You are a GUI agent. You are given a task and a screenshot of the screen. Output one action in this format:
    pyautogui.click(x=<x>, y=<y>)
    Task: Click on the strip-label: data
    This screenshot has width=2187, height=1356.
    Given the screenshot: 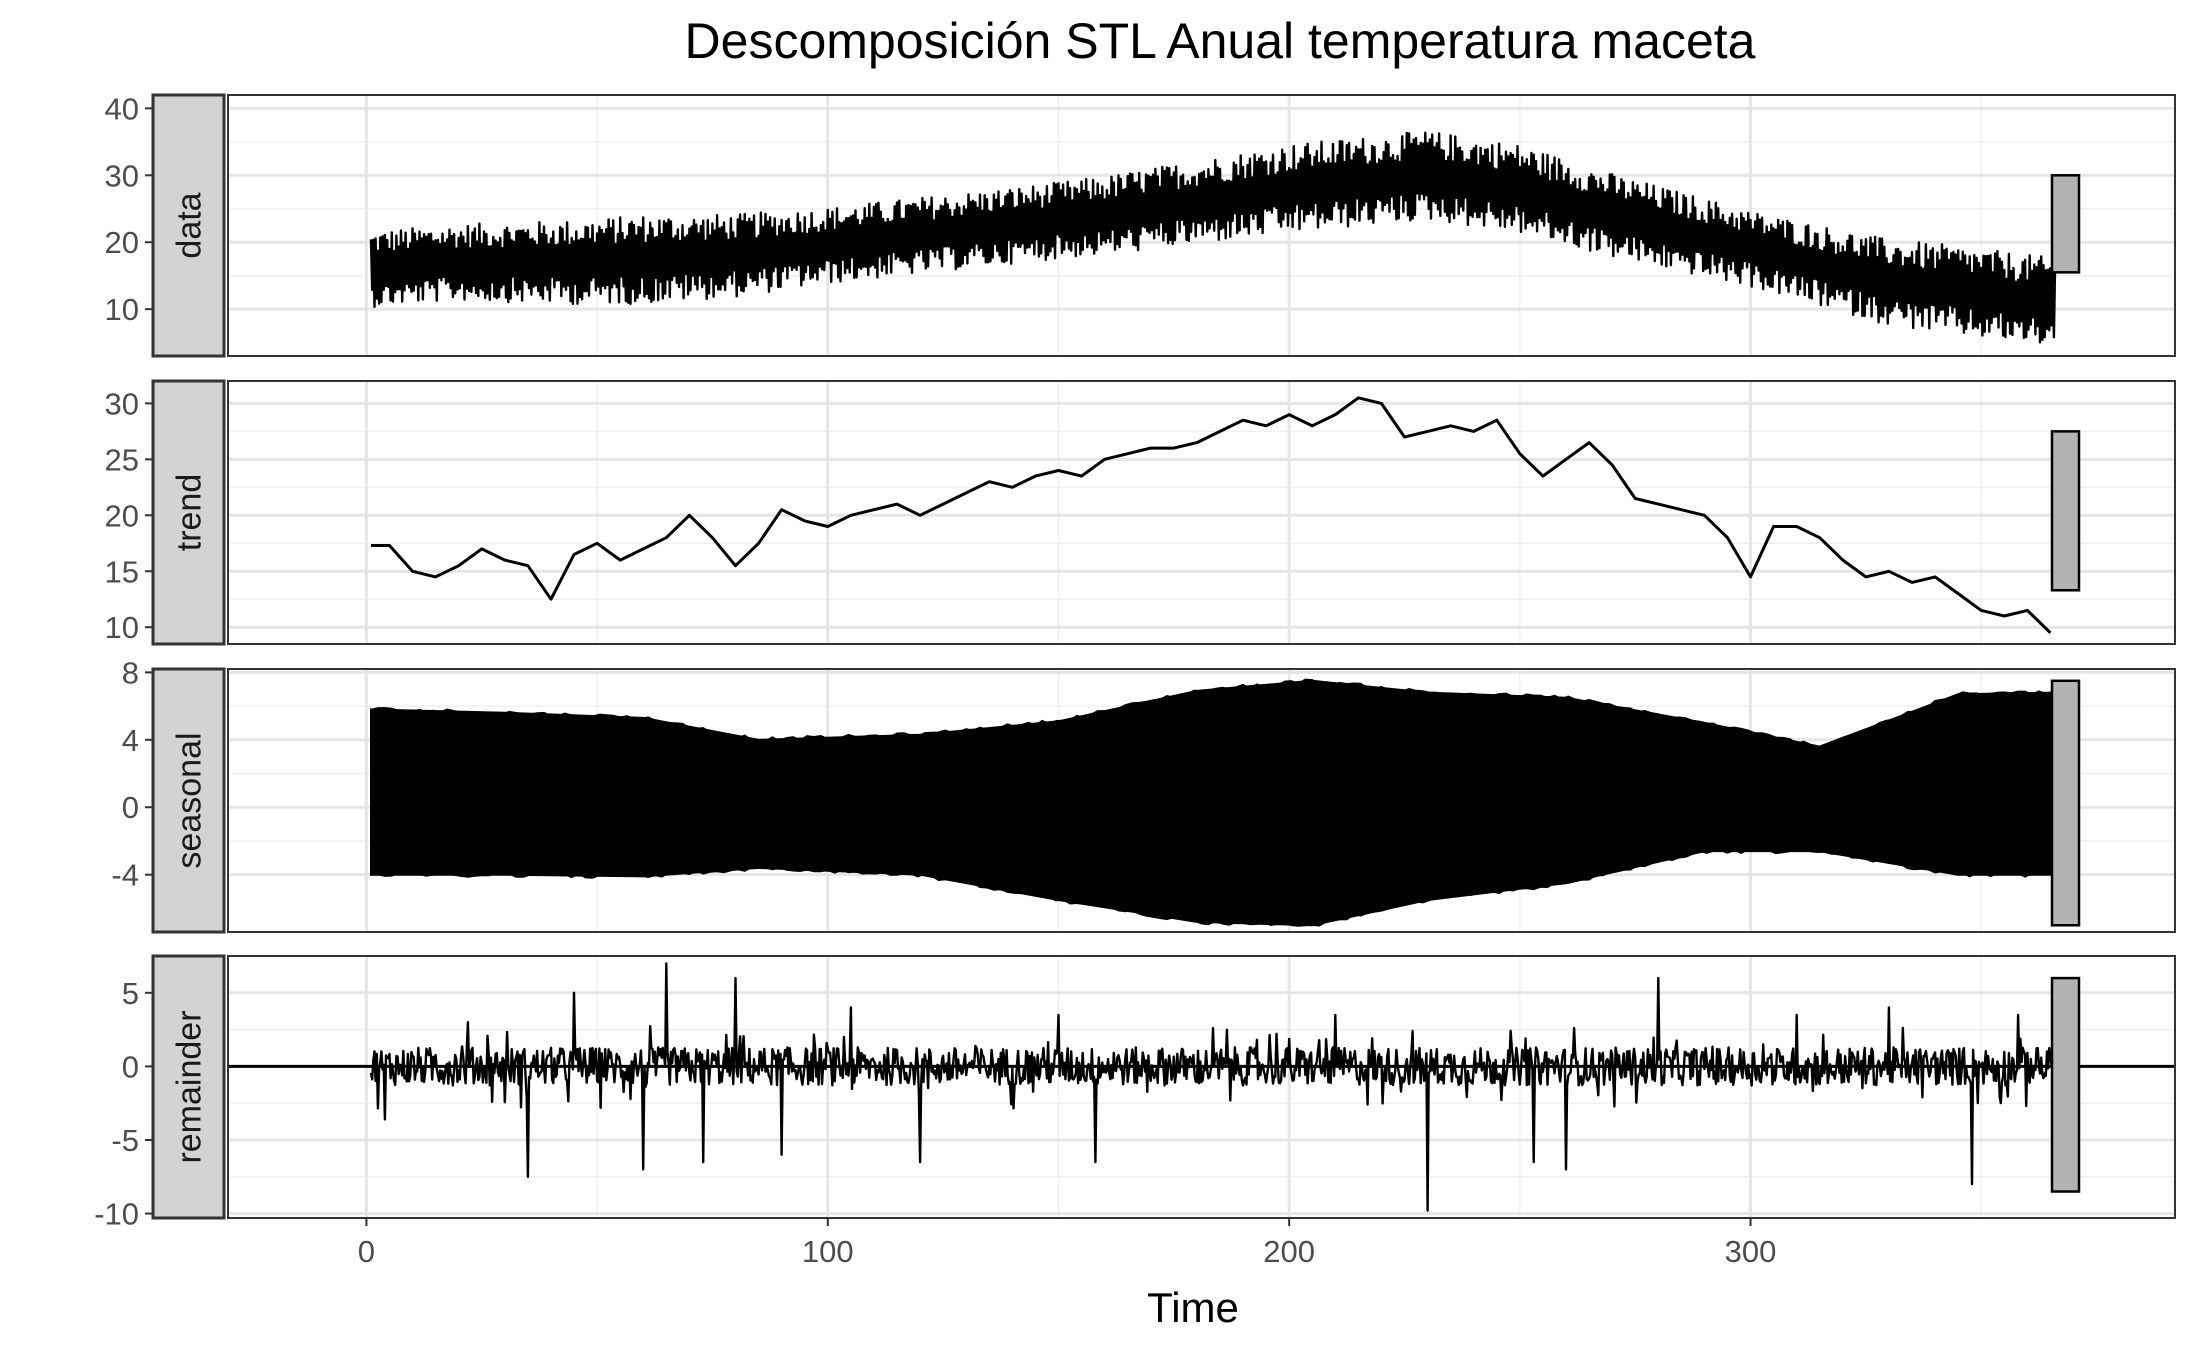 What is the action you would take?
    pyautogui.click(x=190, y=225)
    